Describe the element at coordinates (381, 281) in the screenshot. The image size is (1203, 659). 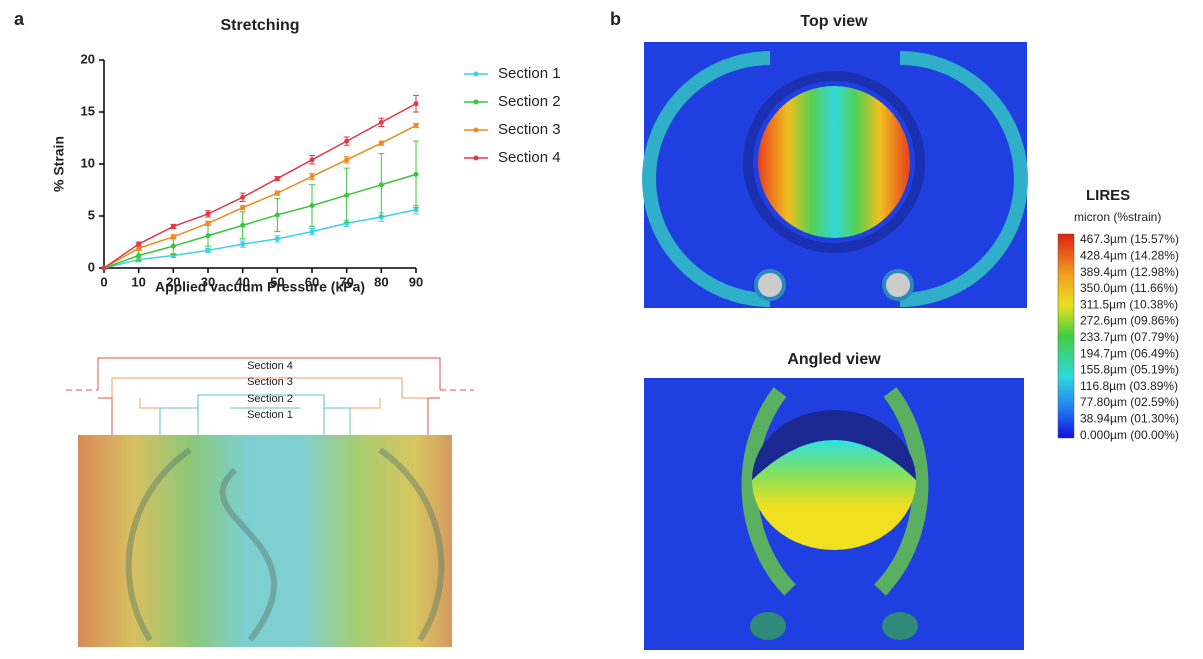
I see `x-tick-label: 80` at that location.